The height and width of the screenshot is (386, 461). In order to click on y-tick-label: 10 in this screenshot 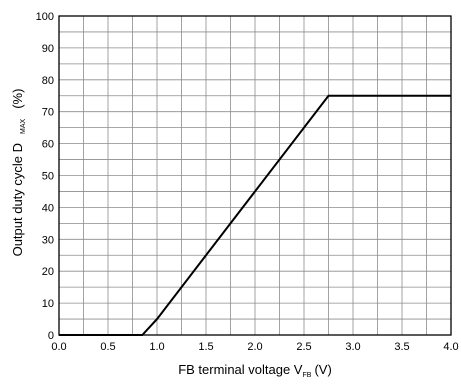, I will do `click(48, 304)`.